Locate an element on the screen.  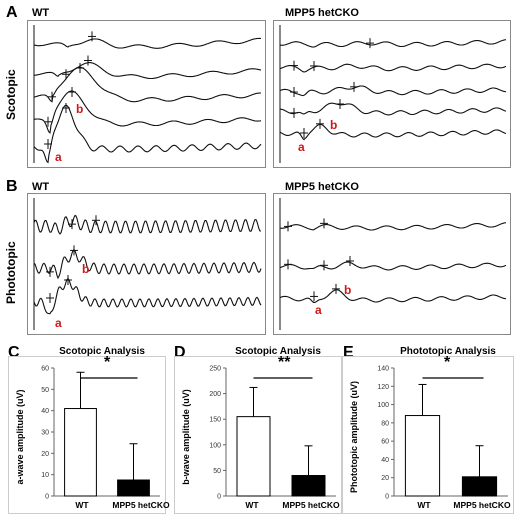
wt-title-a: WT is located at coordinates (41, 13).